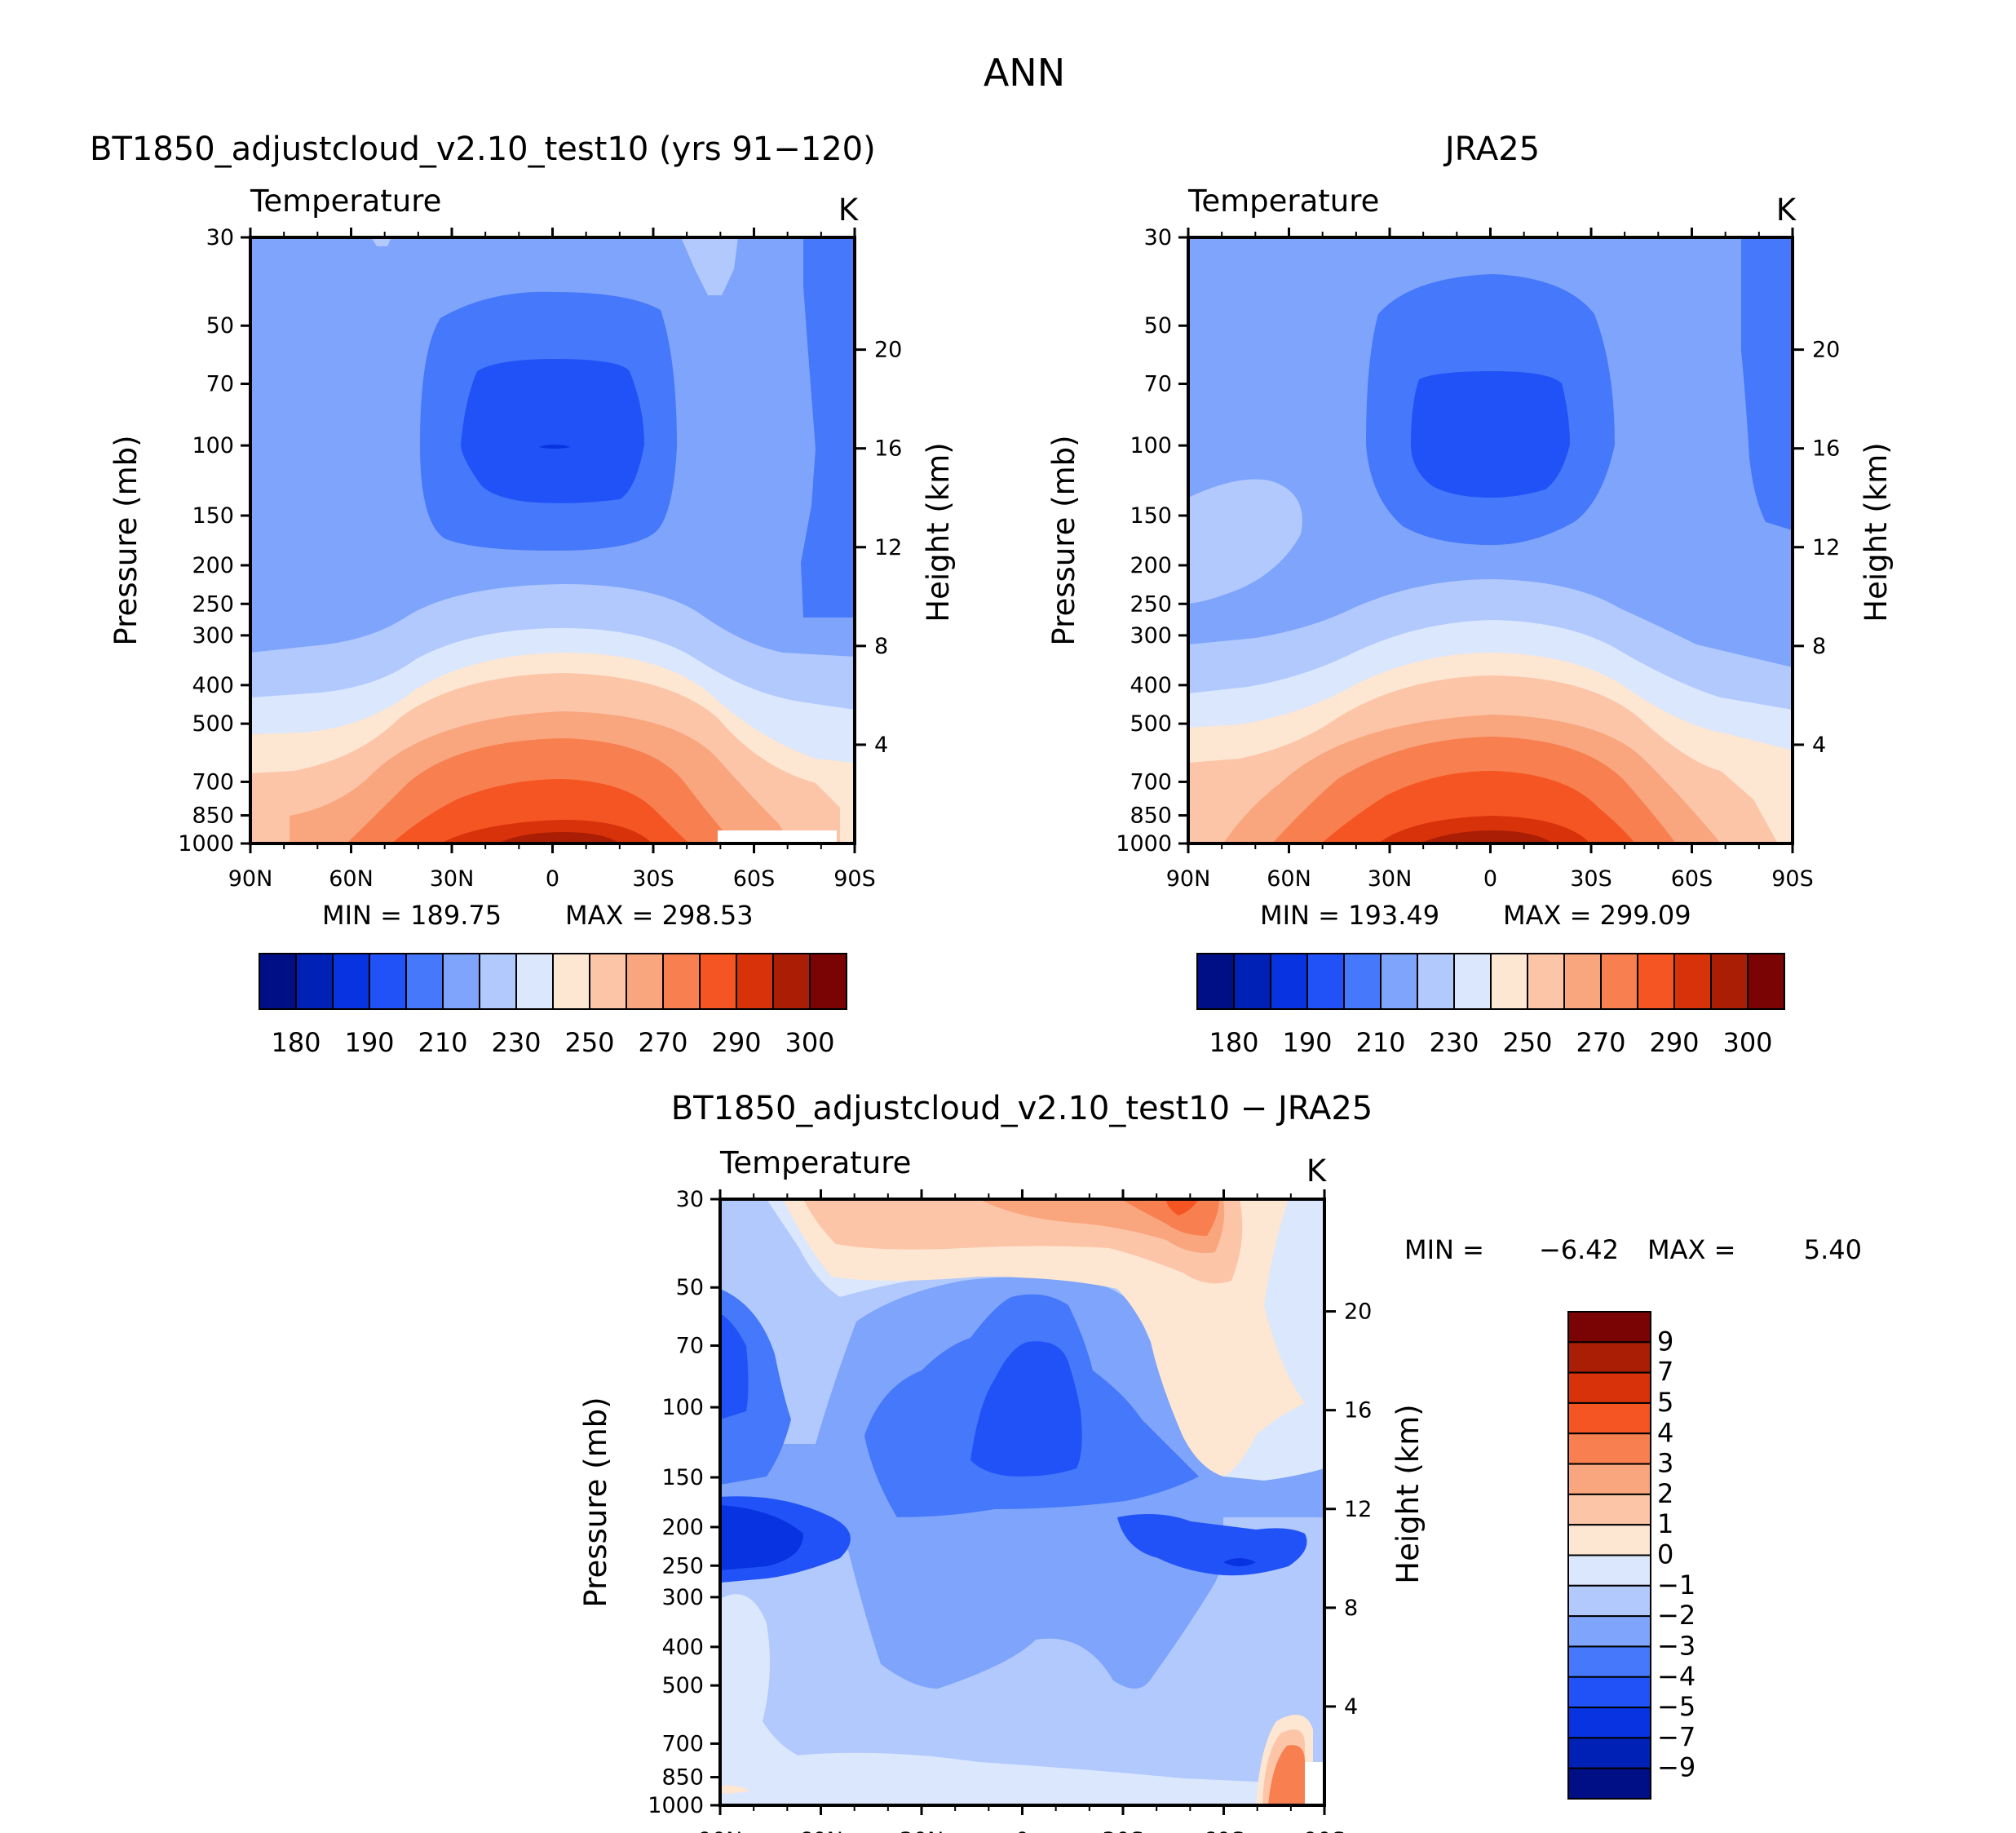 Image resolution: width=2016 pixels, height=1833 pixels. Describe the element at coordinates (351, 879) in the screenshot. I see `x-tick-label: 60N` at that location.